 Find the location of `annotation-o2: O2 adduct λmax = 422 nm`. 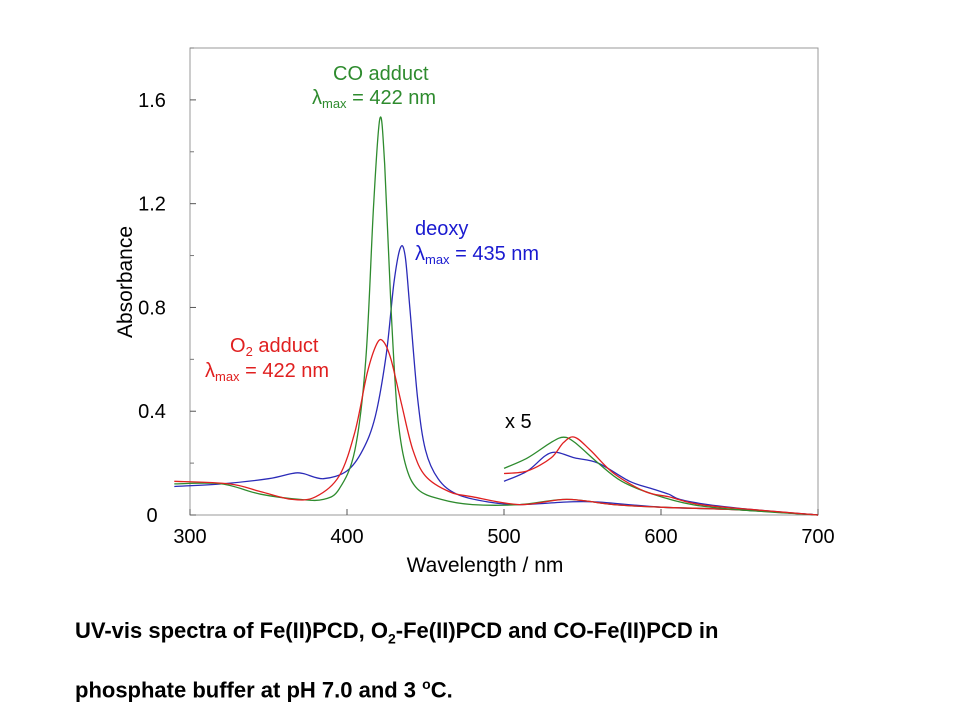

annotation-o2: O2 adduct λmax = 422 nm is located at coordinates (267, 359).